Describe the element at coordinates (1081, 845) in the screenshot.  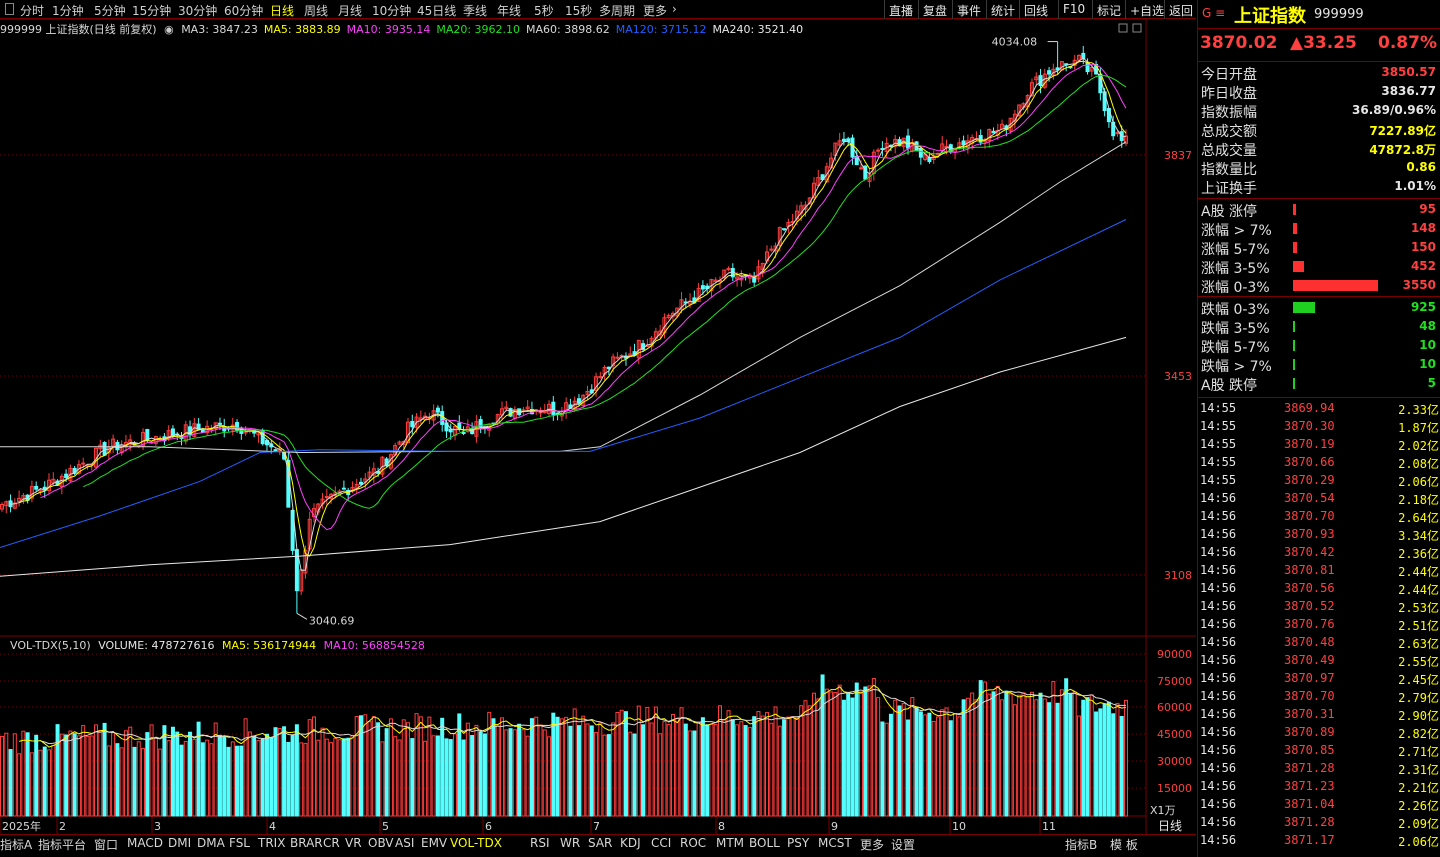
I see `indicator-b-tab: 指标B` at that location.